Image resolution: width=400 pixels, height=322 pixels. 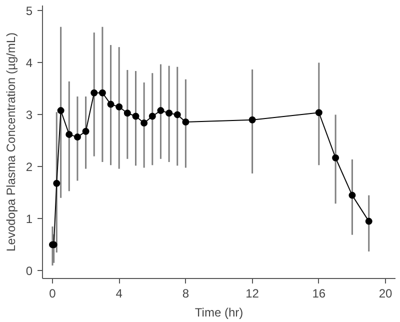 I want to click on y-tick-label: 1, so click(x=29, y=219).